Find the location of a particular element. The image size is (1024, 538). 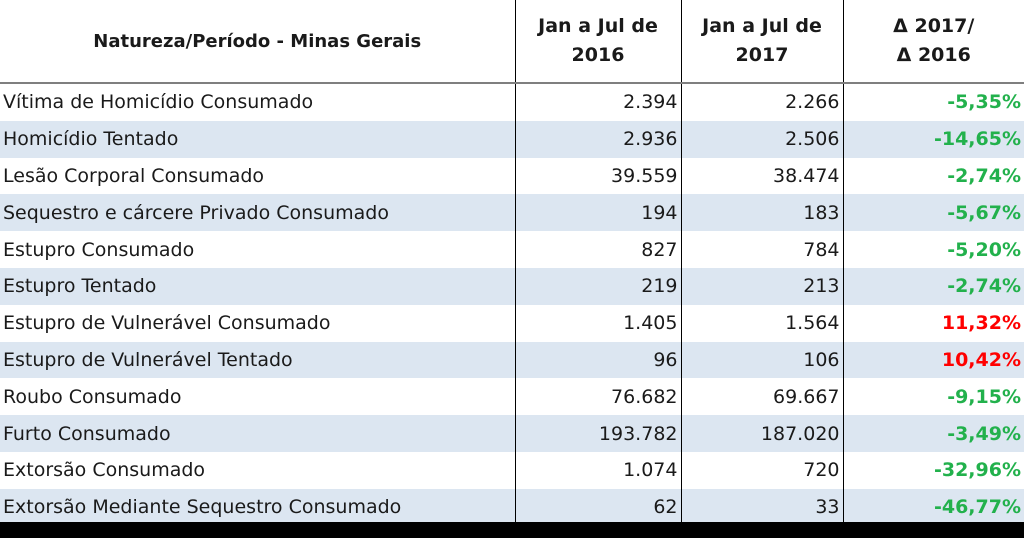

row-value-2017: 69.667 is located at coordinates (762, 397).